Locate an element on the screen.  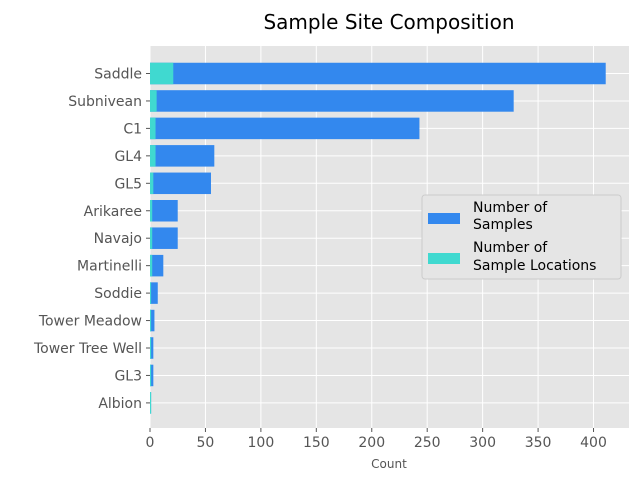
y-tick-label: GL4 is located at coordinates (128, 157).